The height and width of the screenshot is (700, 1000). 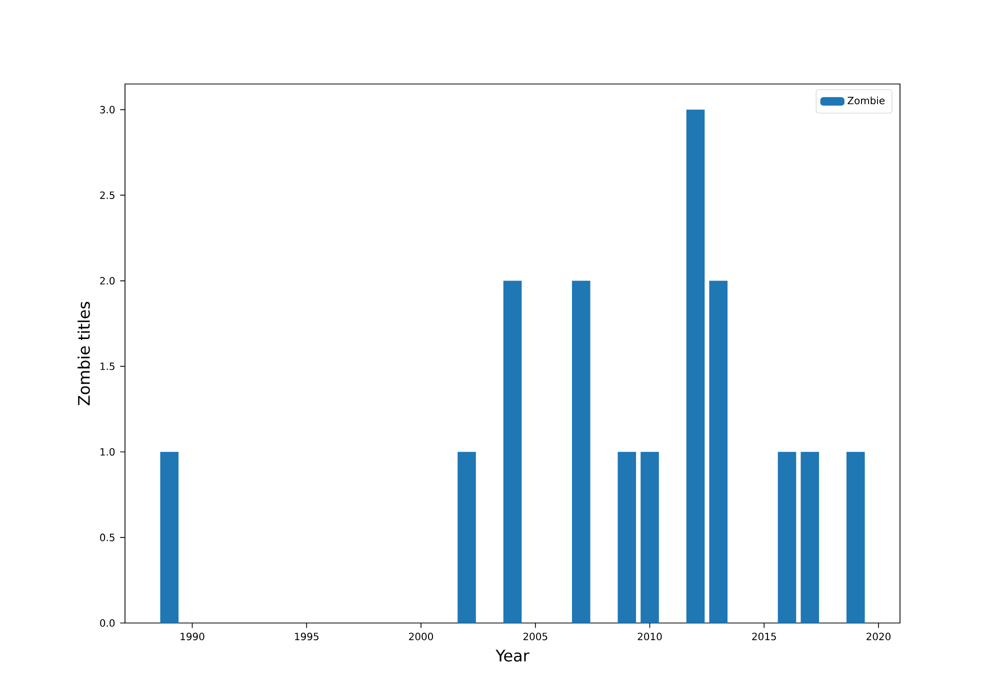 What do you see at coordinates (107, 623) in the screenshot?
I see `y-tick-label: 0.0` at bounding box center [107, 623].